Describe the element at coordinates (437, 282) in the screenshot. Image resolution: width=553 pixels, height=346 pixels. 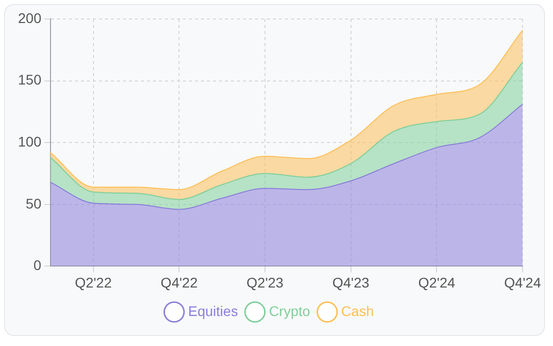
I see `x-tick-label: Q2'24` at that location.